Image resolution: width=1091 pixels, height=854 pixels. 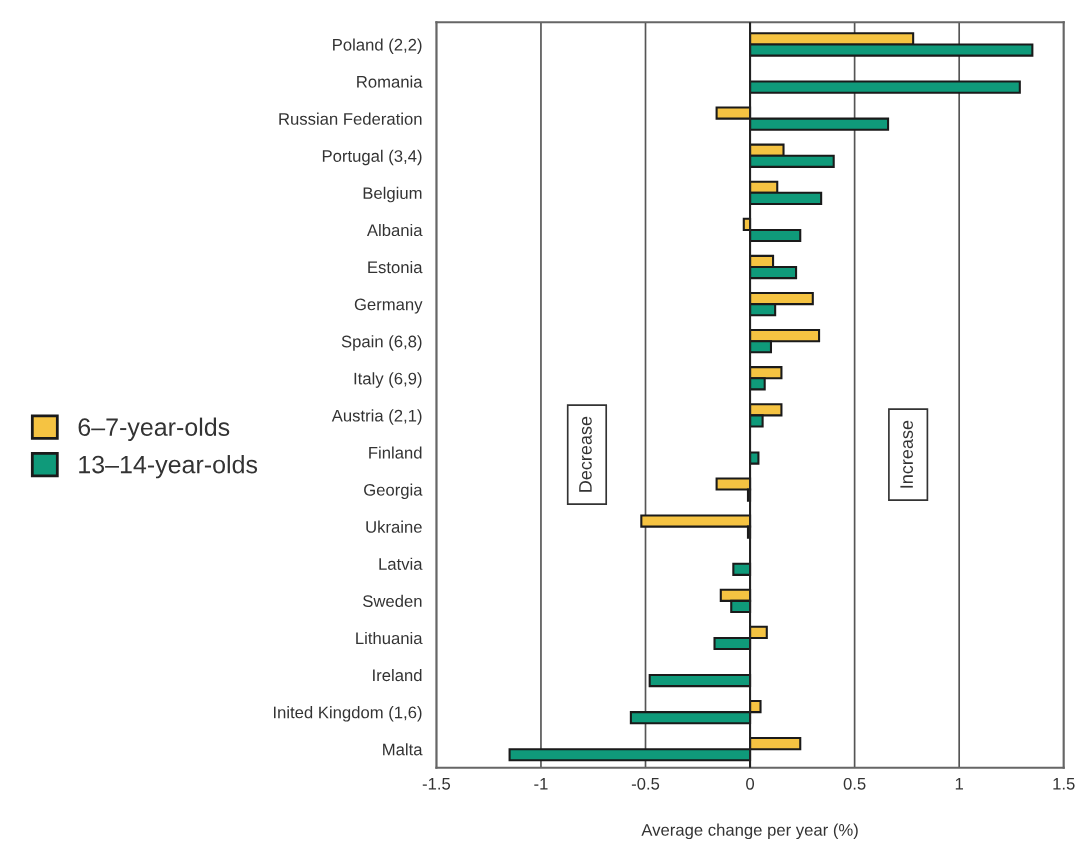 What do you see at coordinates (394, 230) in the screenshot?
I see `y-tick-label: Albania` at bounding box center [394, 230].